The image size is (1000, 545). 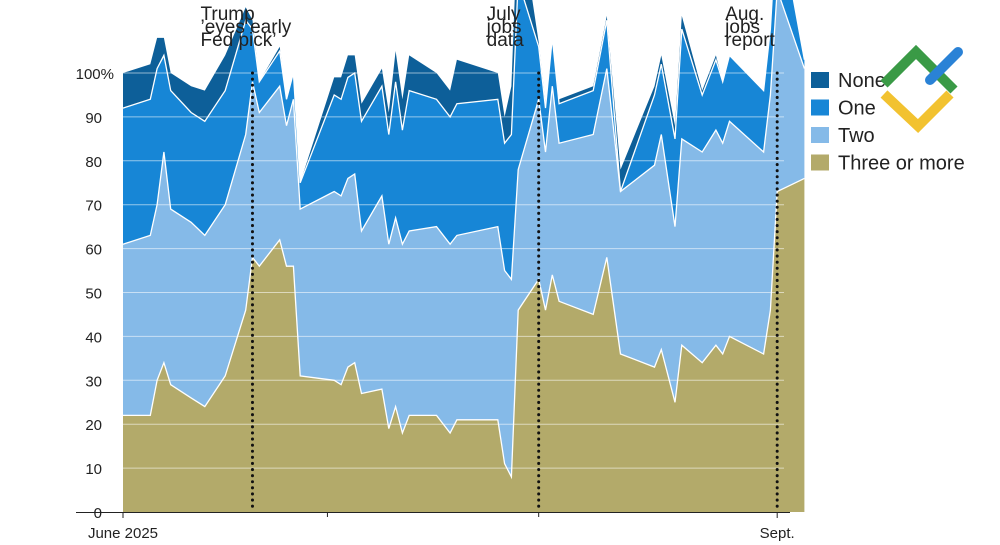 I want to click on y-tick-label: 0, so click(x=98, y=513).